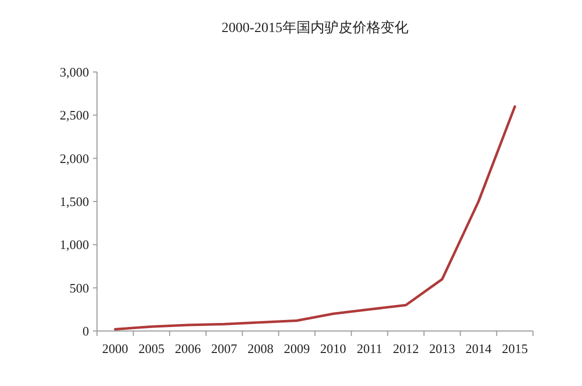  Describe the element at coordinates (224, 348) in the screenshot. I see `x-tick-label: 2007` at that location.